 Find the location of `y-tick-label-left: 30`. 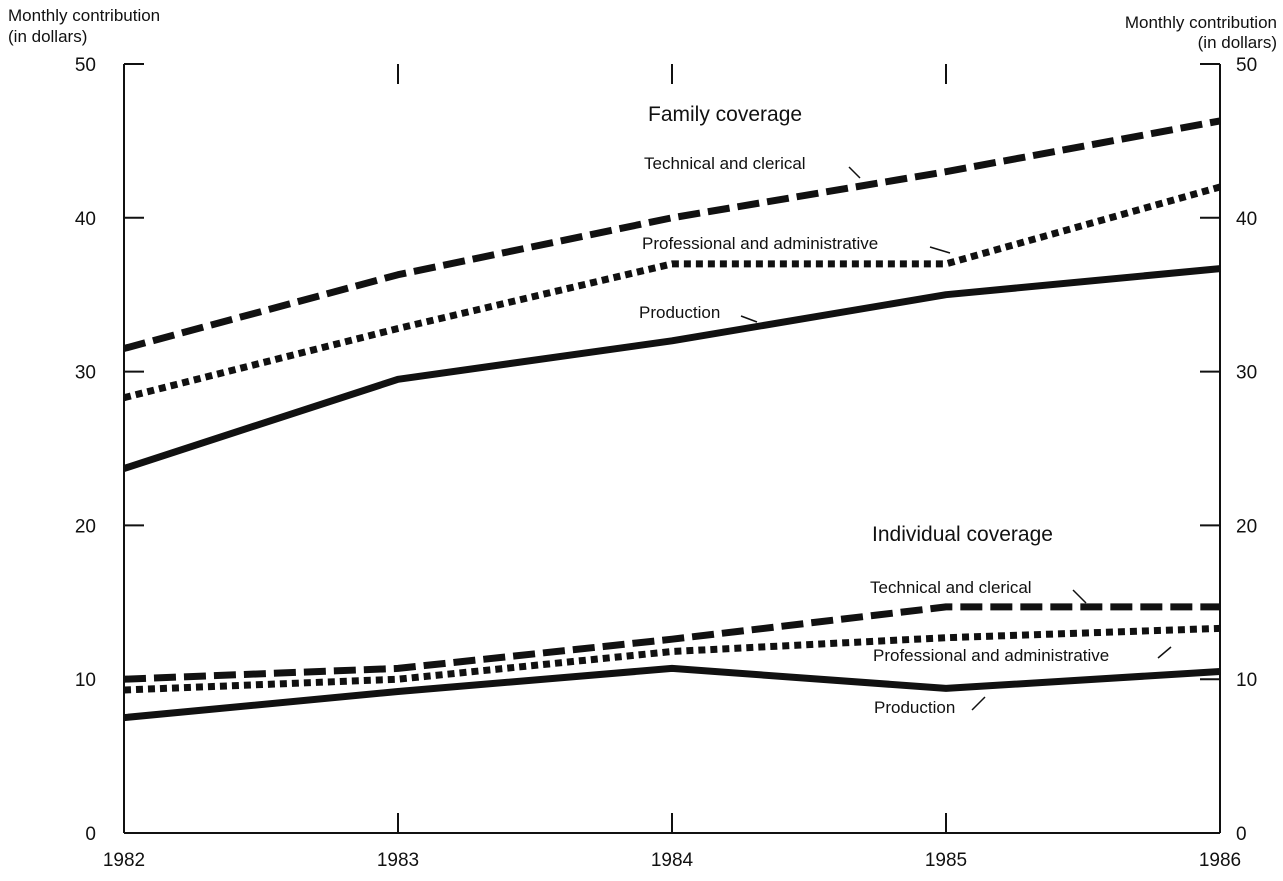

y-tick-label-left: 30 is located at coordinates (85, 373).